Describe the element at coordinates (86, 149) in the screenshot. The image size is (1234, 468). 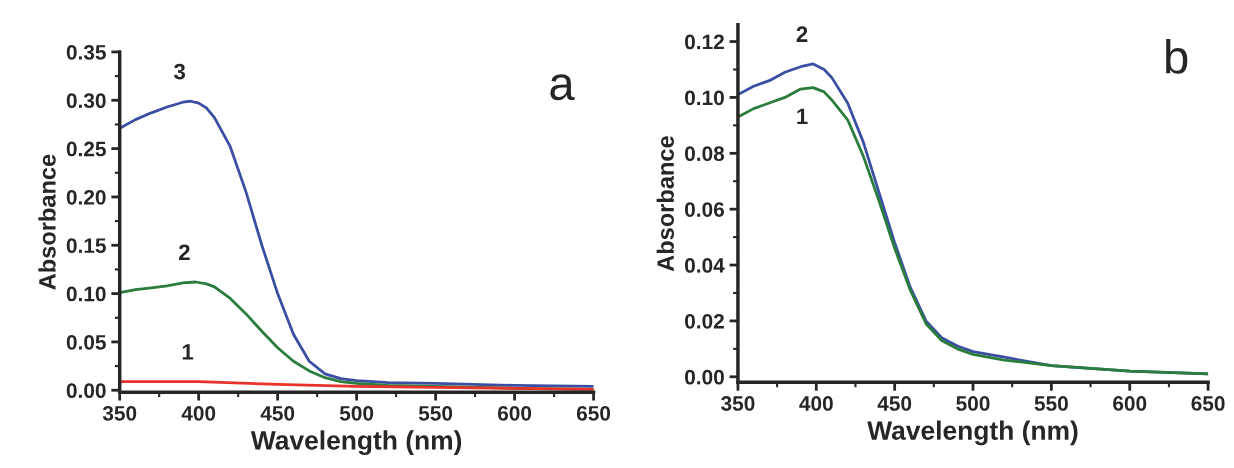
I see `y-tick-label: 0.25` at that location.